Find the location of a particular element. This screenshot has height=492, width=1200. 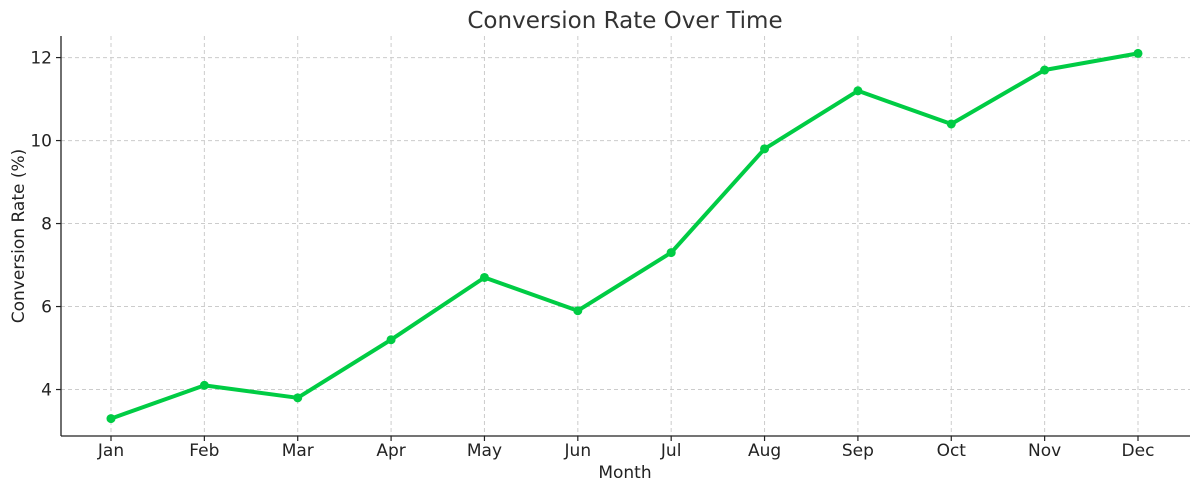

x-tick-label: Feb is located at coordinates (204, 451).